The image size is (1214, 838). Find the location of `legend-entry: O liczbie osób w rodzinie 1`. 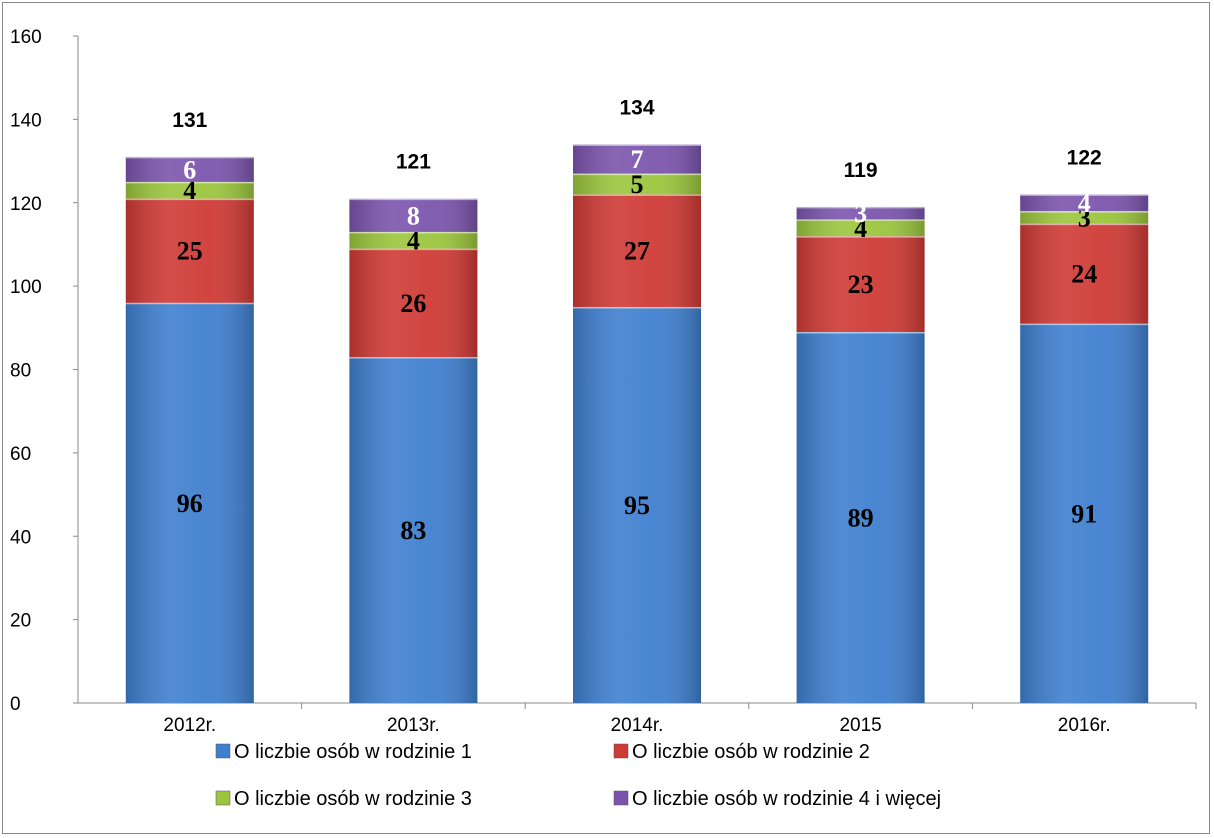

legend-entry: O liczbie osób w rodzinie 1 is located at coordinates (353, 752).